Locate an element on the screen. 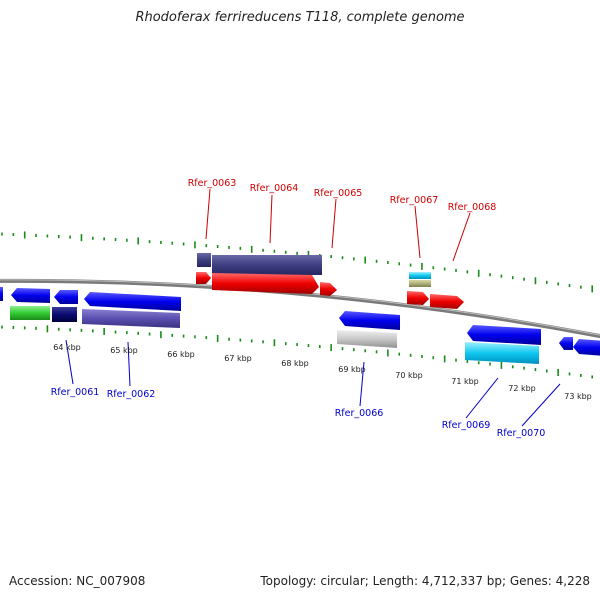 Image resolution: width=600 pixels, height=600 pixels. scale-label: 70 kbp is located at coordinates (409, 375).